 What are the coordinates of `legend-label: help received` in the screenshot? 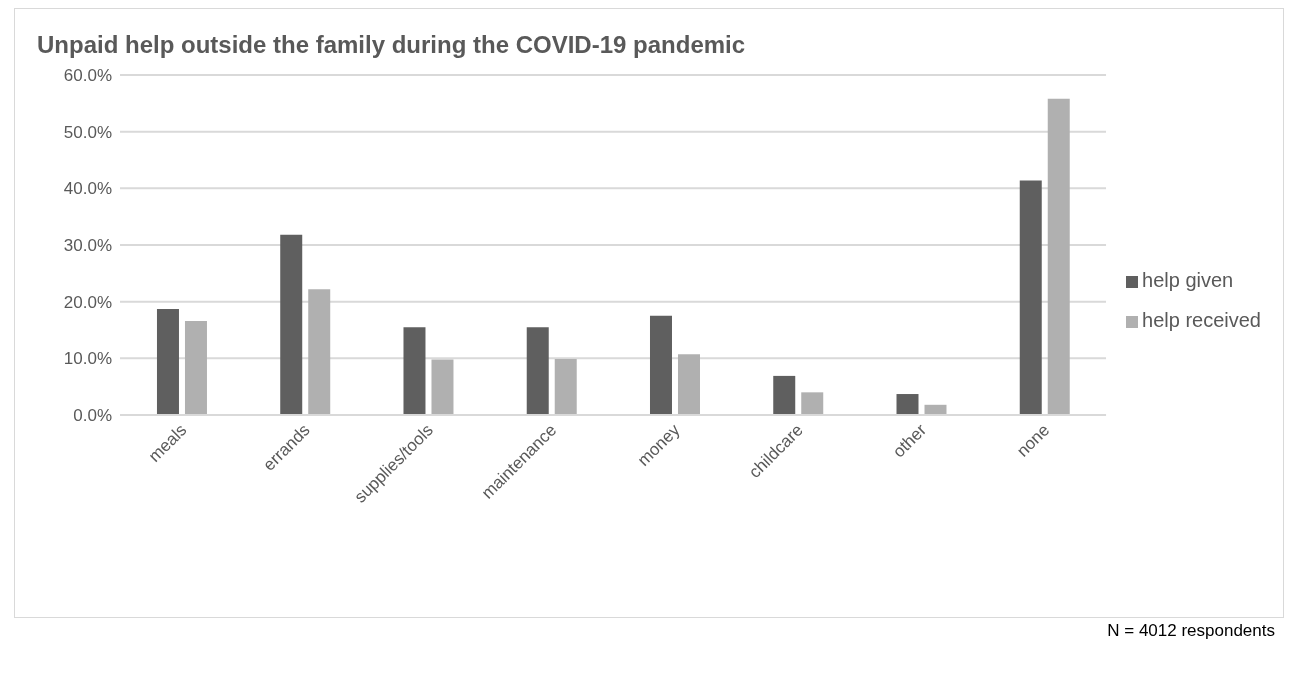 It's located at (1201, 320).